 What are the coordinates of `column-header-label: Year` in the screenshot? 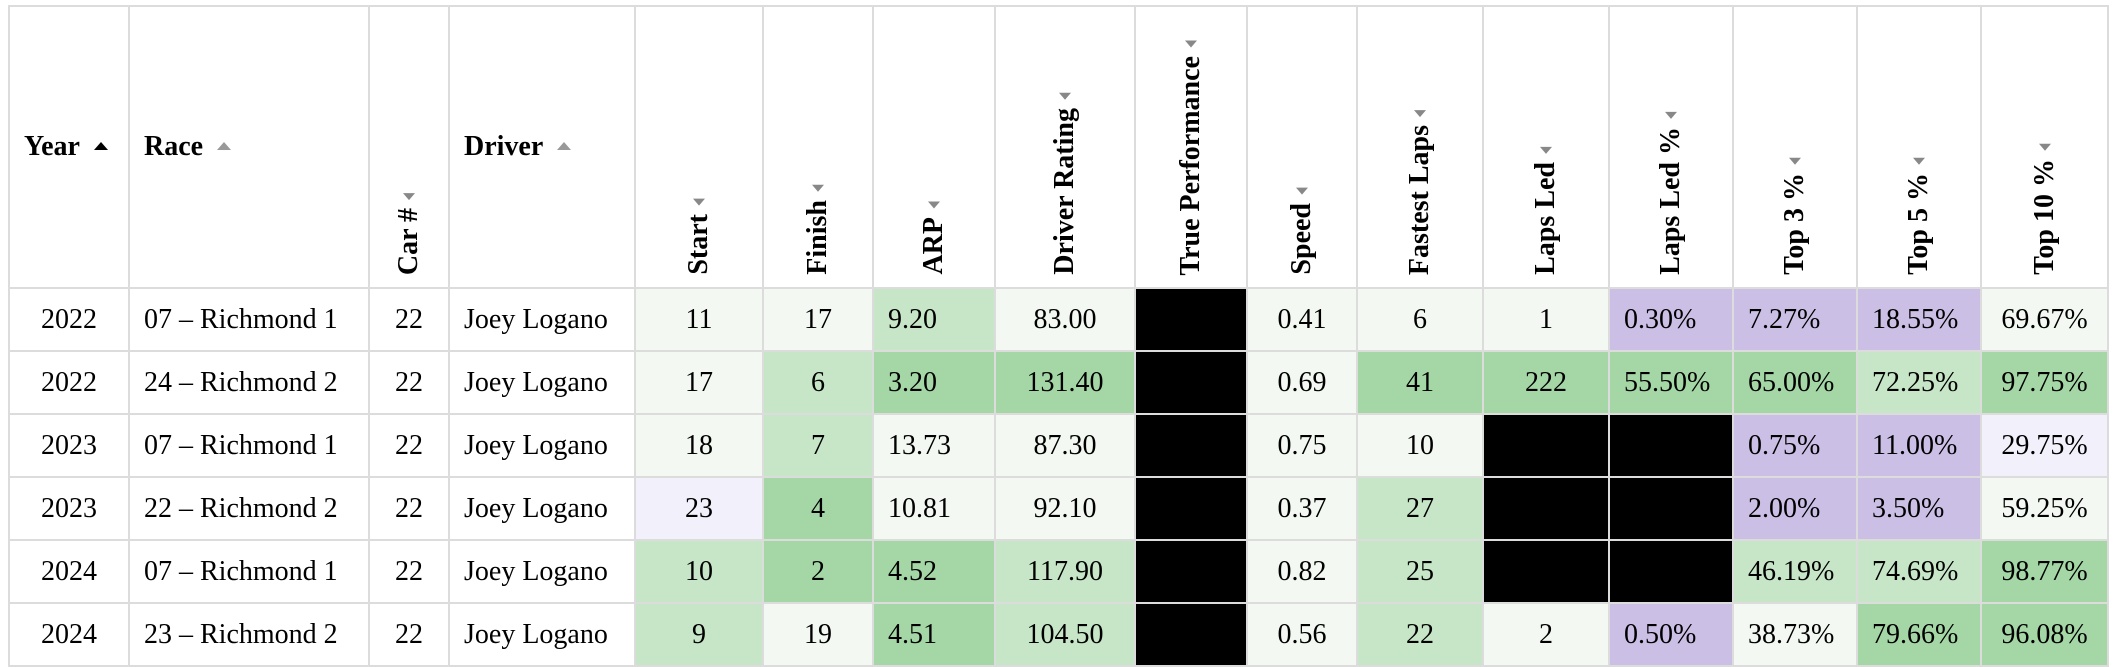 It's located at (52, 146).